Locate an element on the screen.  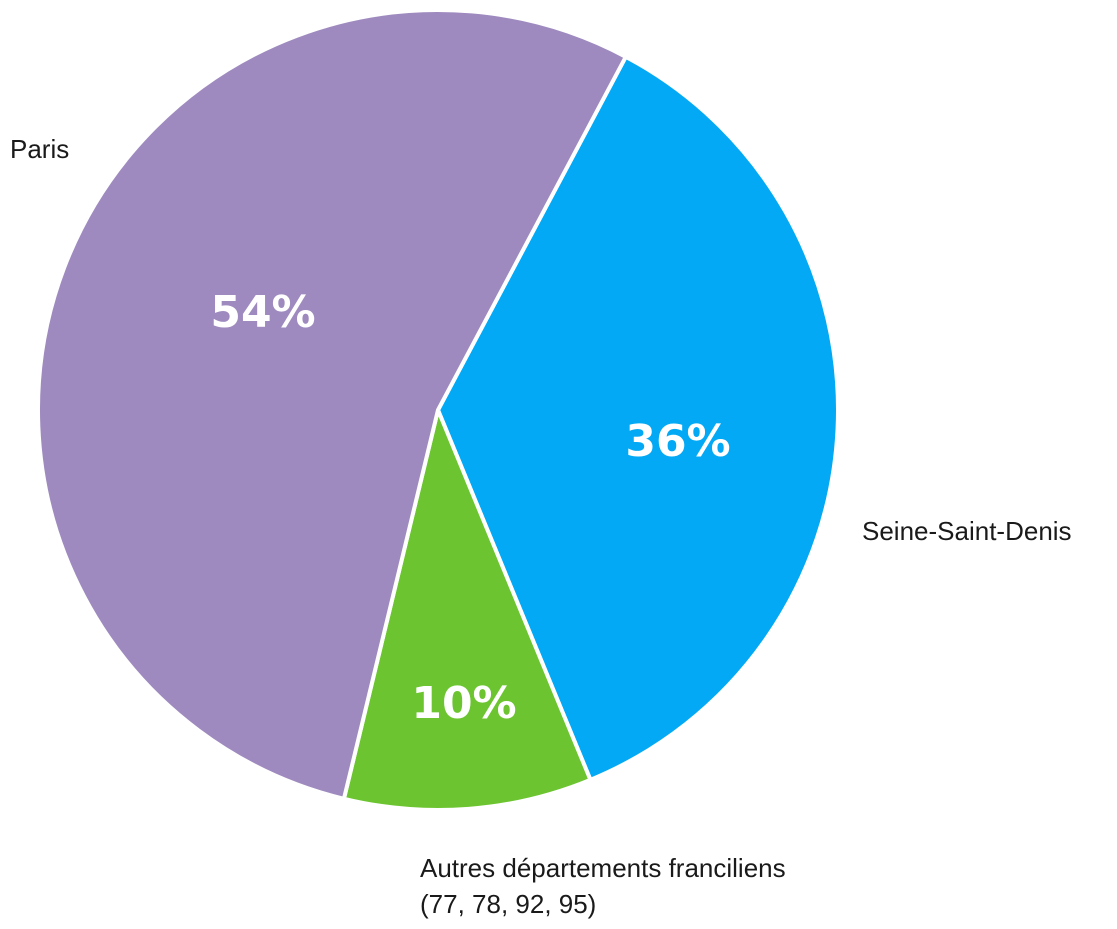
percent-label-paris: 54% is located at coordinates (262, 312).